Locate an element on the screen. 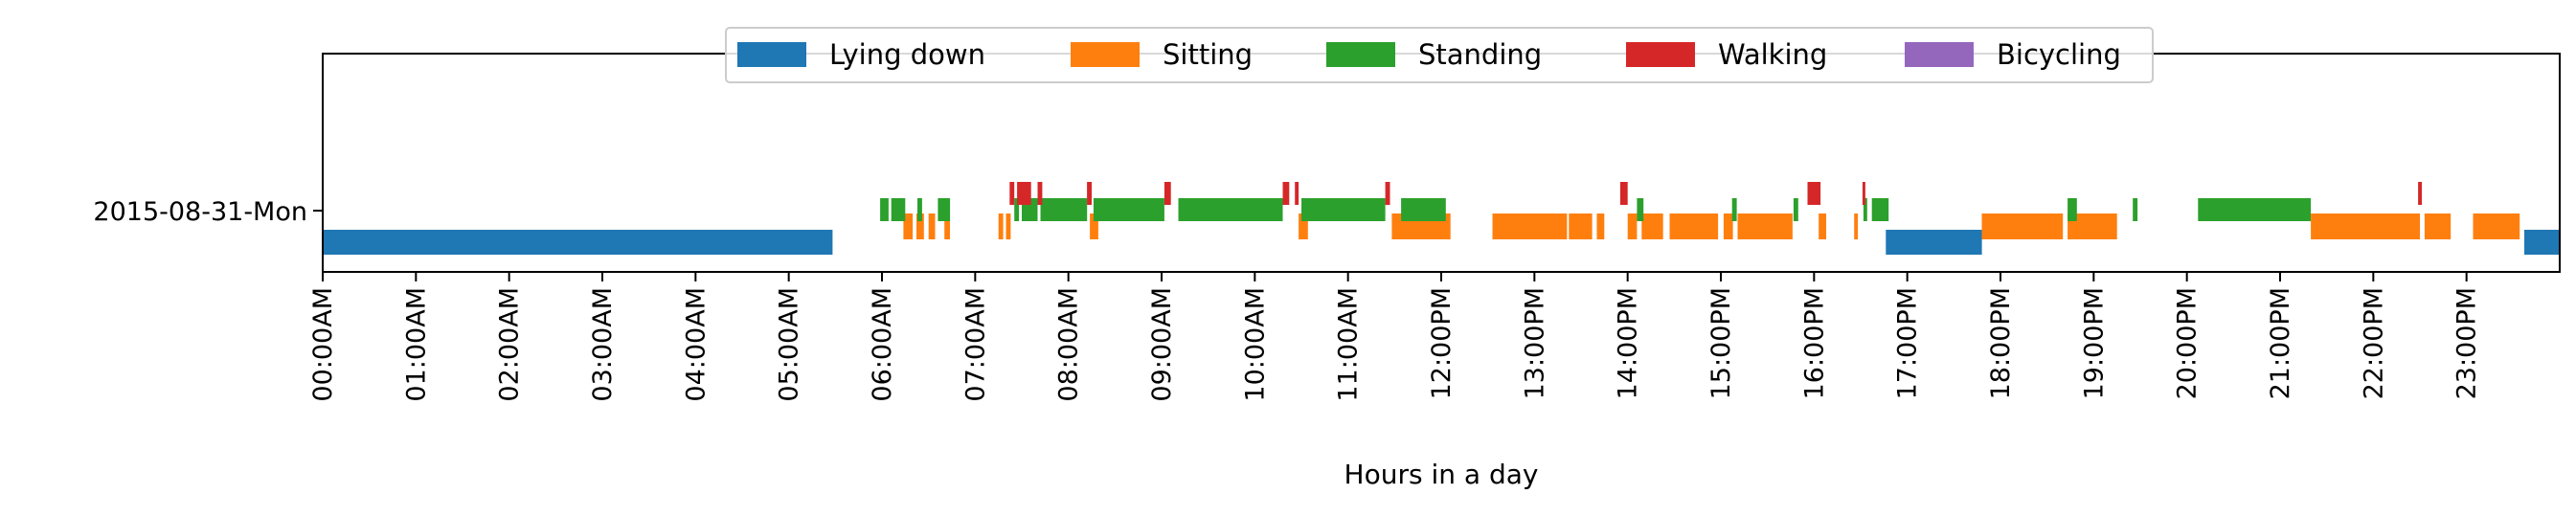  x-tick-label: 11:00AM is located at coordinates (1349, 344).